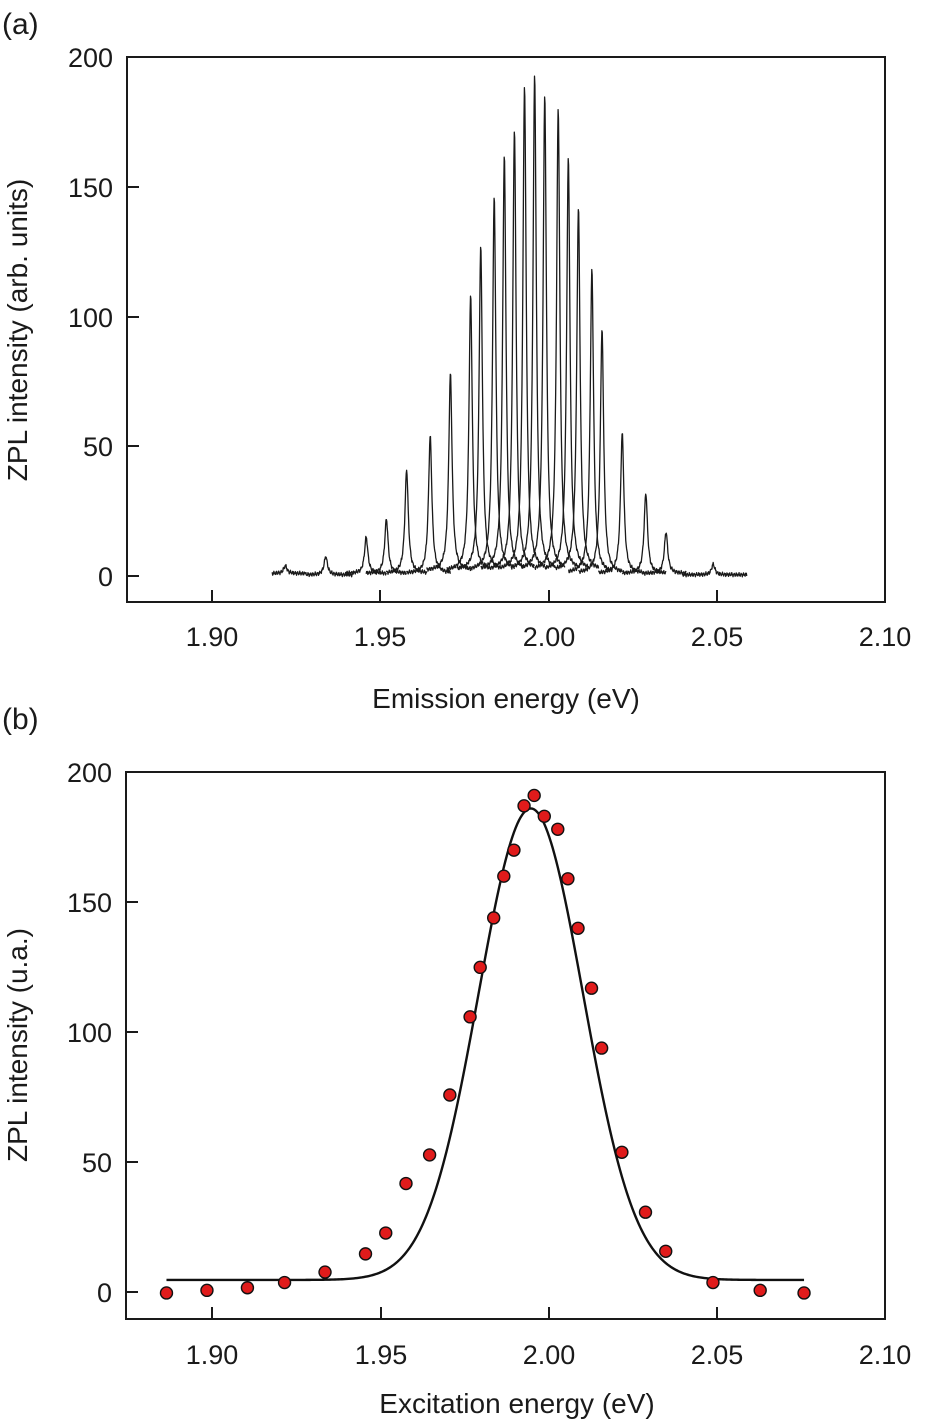 The width and height of the screenshot is (925, 1421). What do you see at coordinates (20, 24) in the screenshot?
I see `panel-a-label: (a)` at bounding box center [20, 24].